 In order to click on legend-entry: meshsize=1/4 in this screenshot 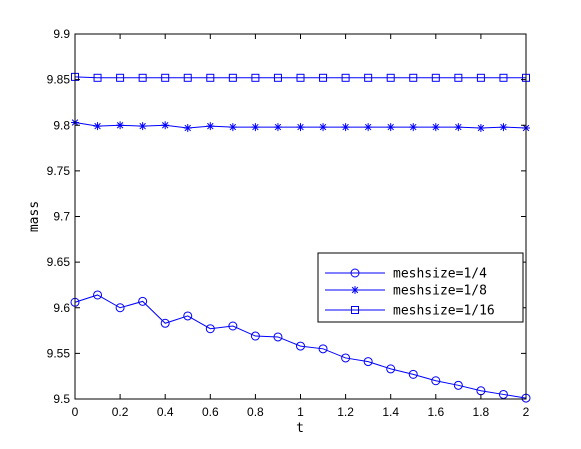, I will do `click(406, 274)`.